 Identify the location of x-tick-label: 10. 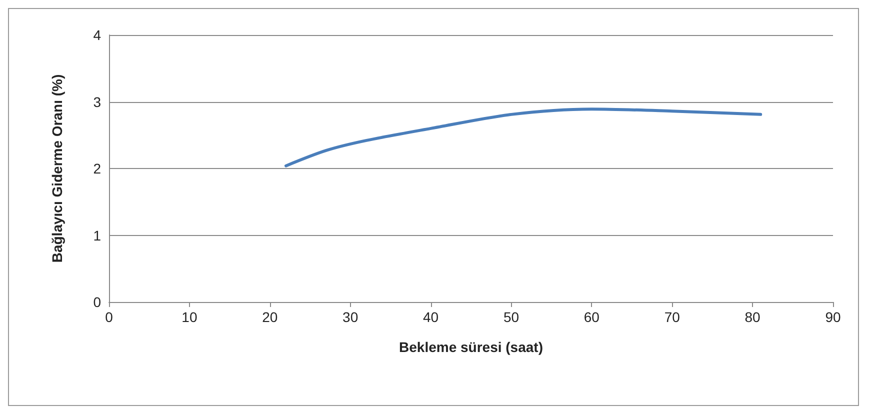
(190, 317).